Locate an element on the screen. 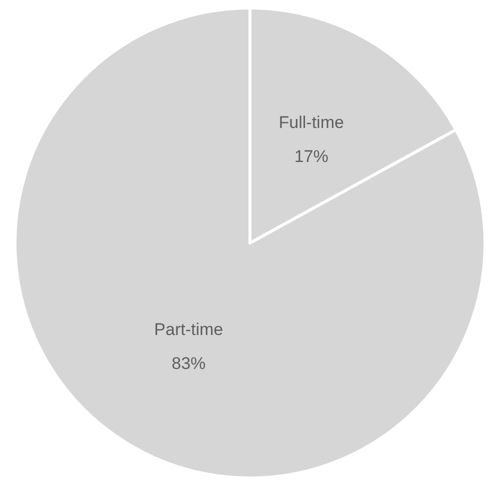 Image resolution: width=490 pixels, height=483 pixels. slice-label: Full-time is located at coordinates (311, 122).